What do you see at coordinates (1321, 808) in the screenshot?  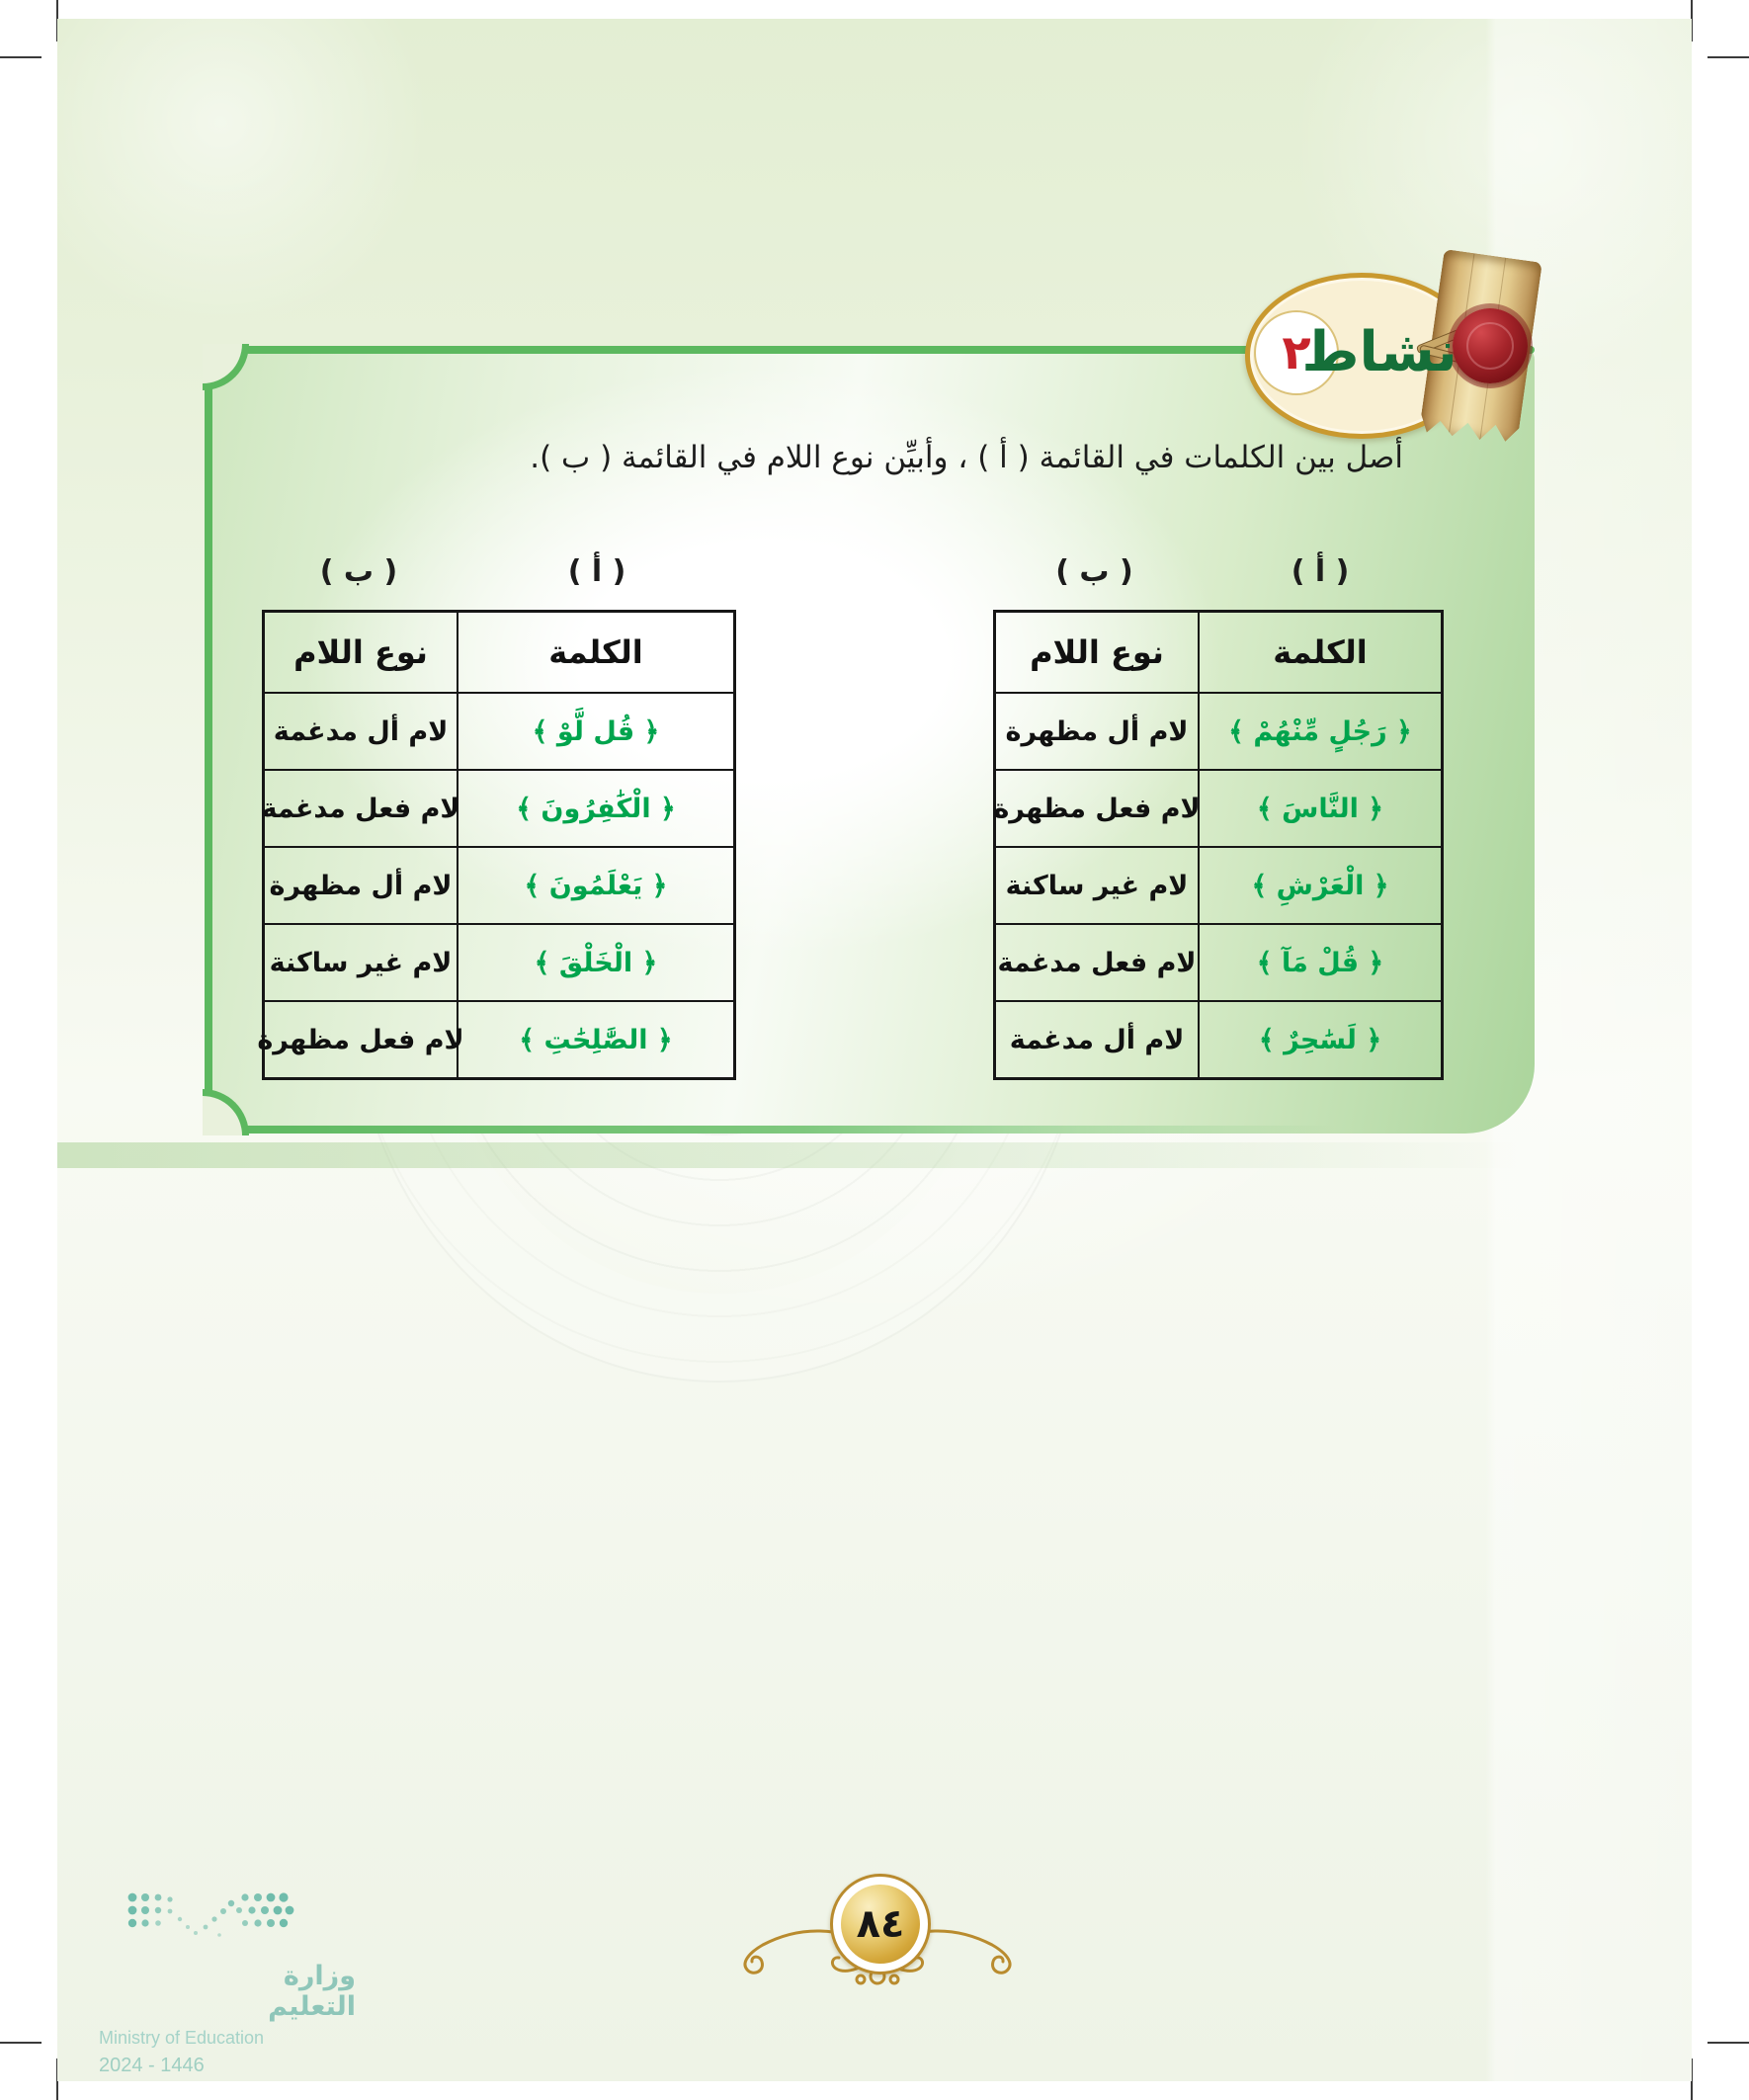 I see `quran-word: ﴿ النَّاسَ ﴾` at bounding box center [1321, 808].